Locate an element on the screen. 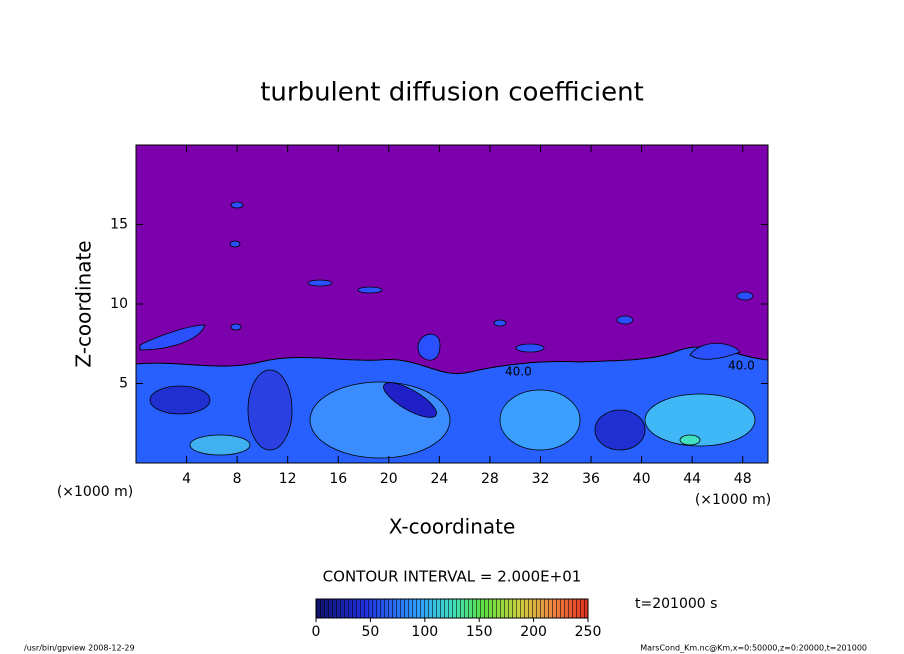  colorbar-tick-label: 250 is located at coordinates (588, 632).